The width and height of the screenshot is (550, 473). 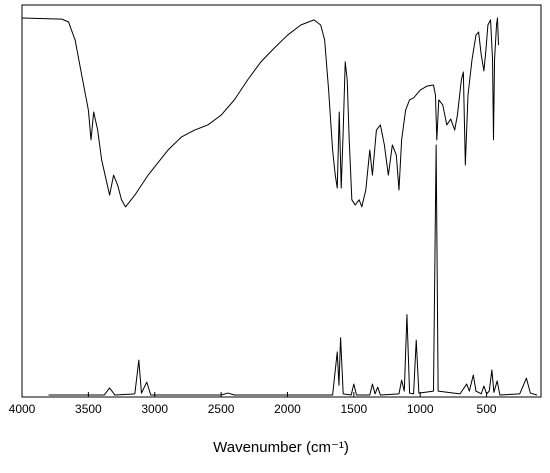 I want to click on x-tick-label: 1000, so click(x=420, y=409).